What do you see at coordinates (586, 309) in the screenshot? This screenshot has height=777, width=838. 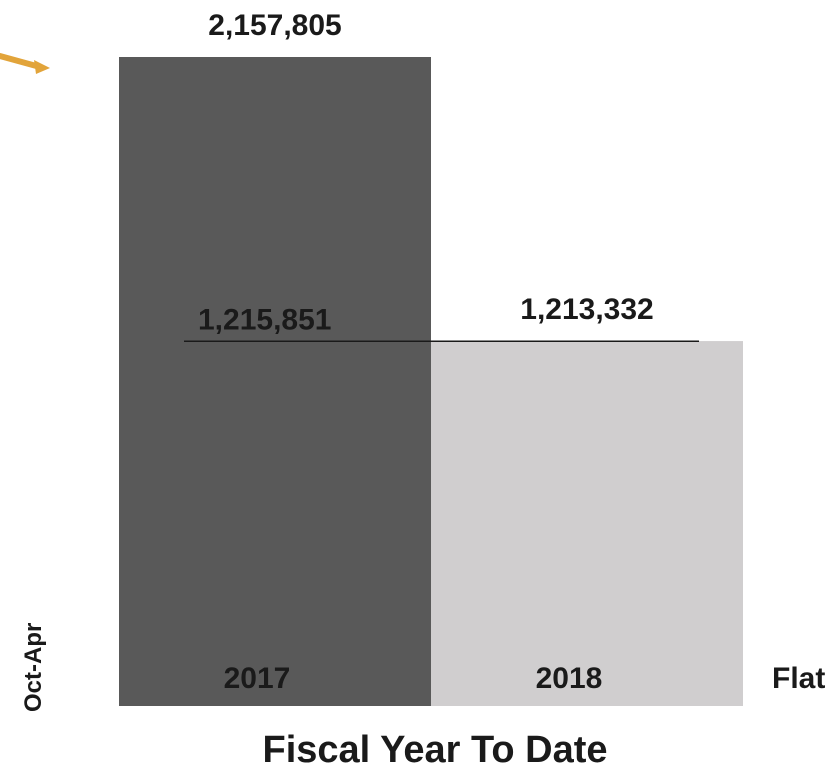 I see `value-label-2018: 1,213,332` at bounding box center [586, 309].